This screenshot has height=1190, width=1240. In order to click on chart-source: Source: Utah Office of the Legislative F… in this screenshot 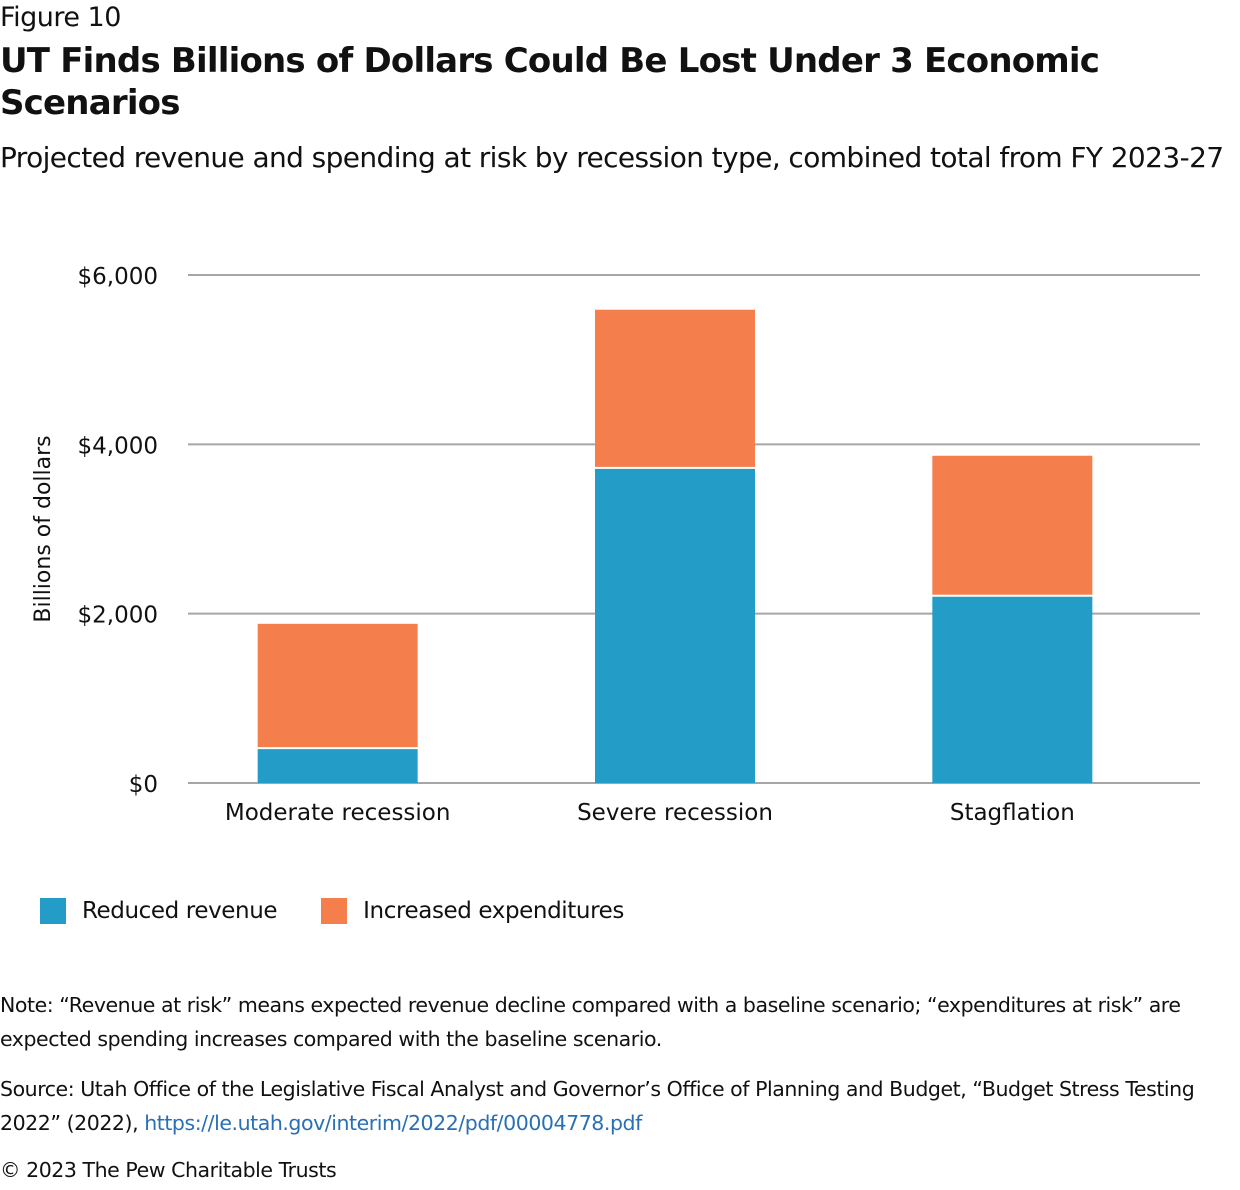, I will do `click(619, 1106)`.